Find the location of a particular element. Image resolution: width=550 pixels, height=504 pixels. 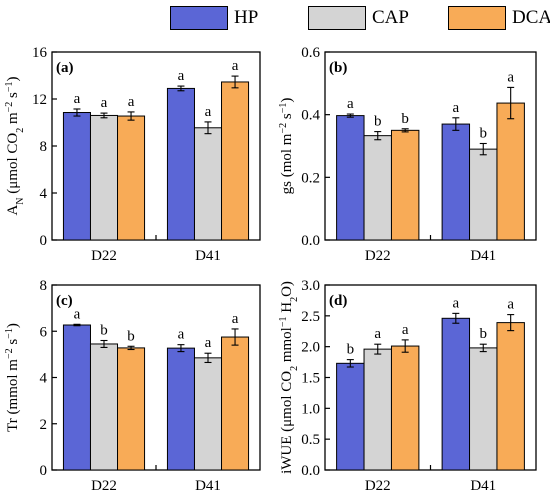

y-tick-label: 2.5 is located at coordinates (310, 317).